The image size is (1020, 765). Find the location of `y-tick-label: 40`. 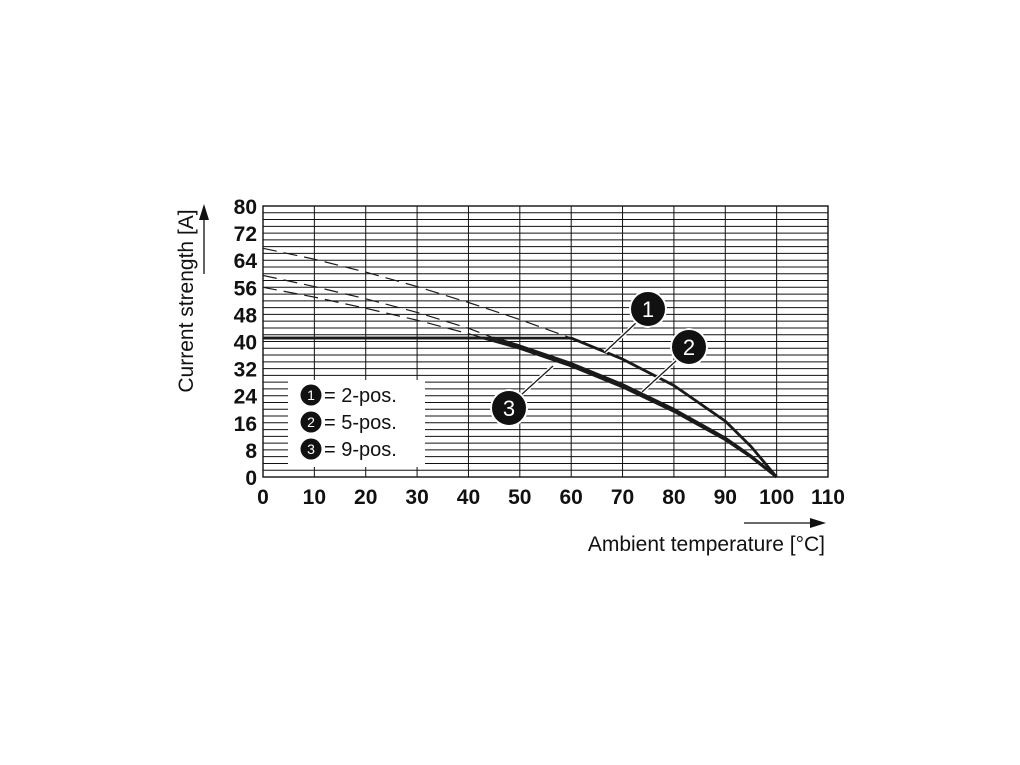

y-tick-label: 40 is located at coordinates (245, 343).